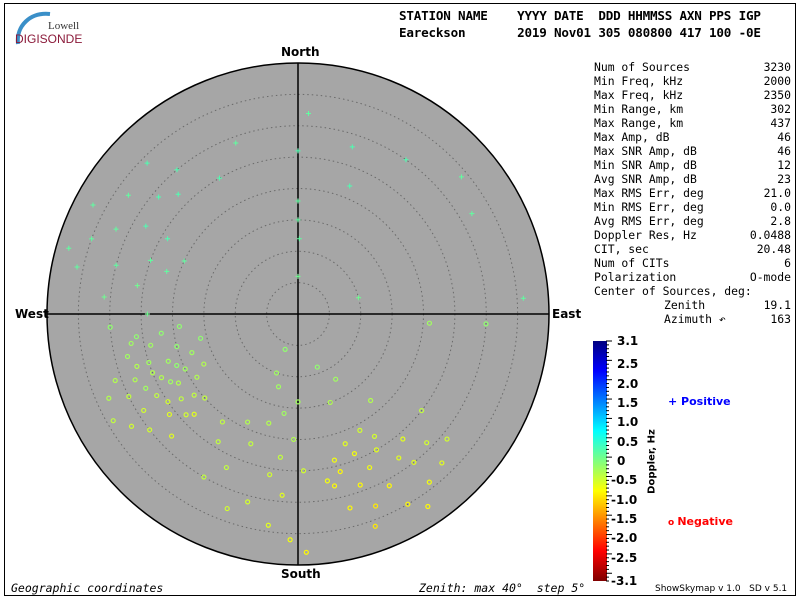  What do you see at coordinates (777, 67) in the screenshot?
I see `stat-value: 3230` at bounding box center [777, 67].